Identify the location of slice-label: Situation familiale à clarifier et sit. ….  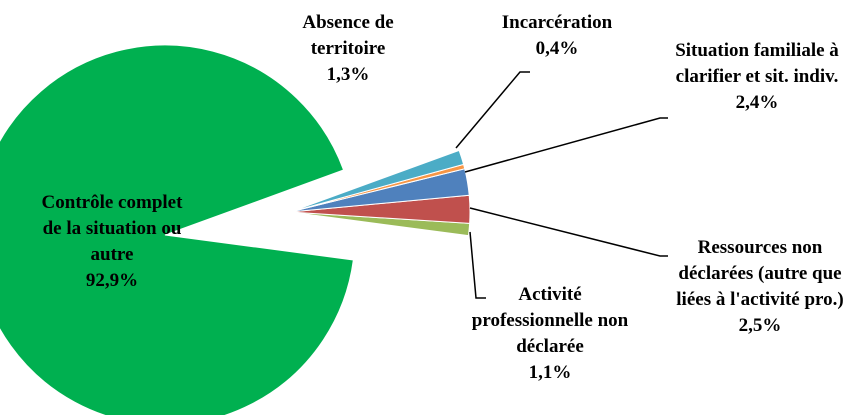
(757, 77).